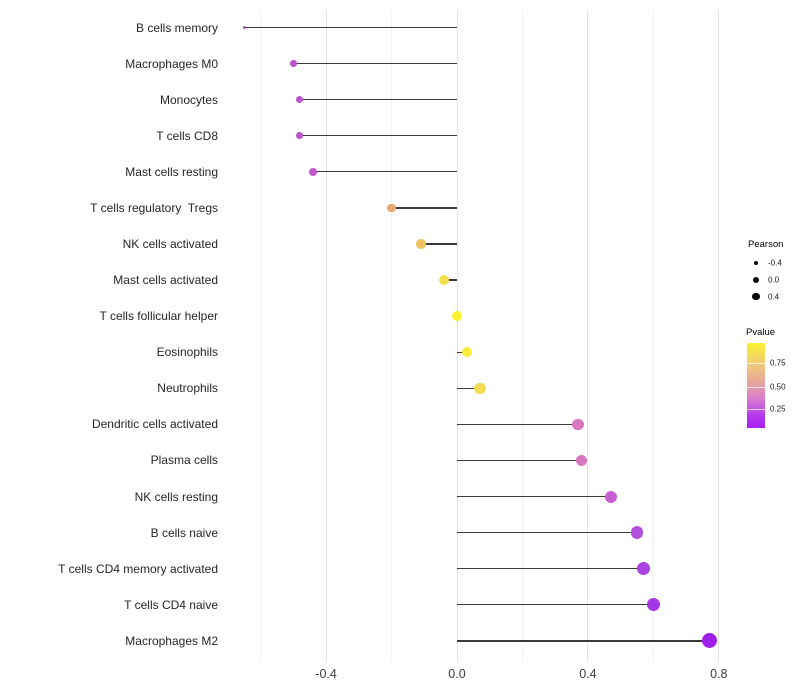 The width and height of the screenshot is (800, 700). What do you see at coordinates (154, 424) in the screenshot?
I see `category-label: Dendritic cells activated` at bounding box center [154, 424].